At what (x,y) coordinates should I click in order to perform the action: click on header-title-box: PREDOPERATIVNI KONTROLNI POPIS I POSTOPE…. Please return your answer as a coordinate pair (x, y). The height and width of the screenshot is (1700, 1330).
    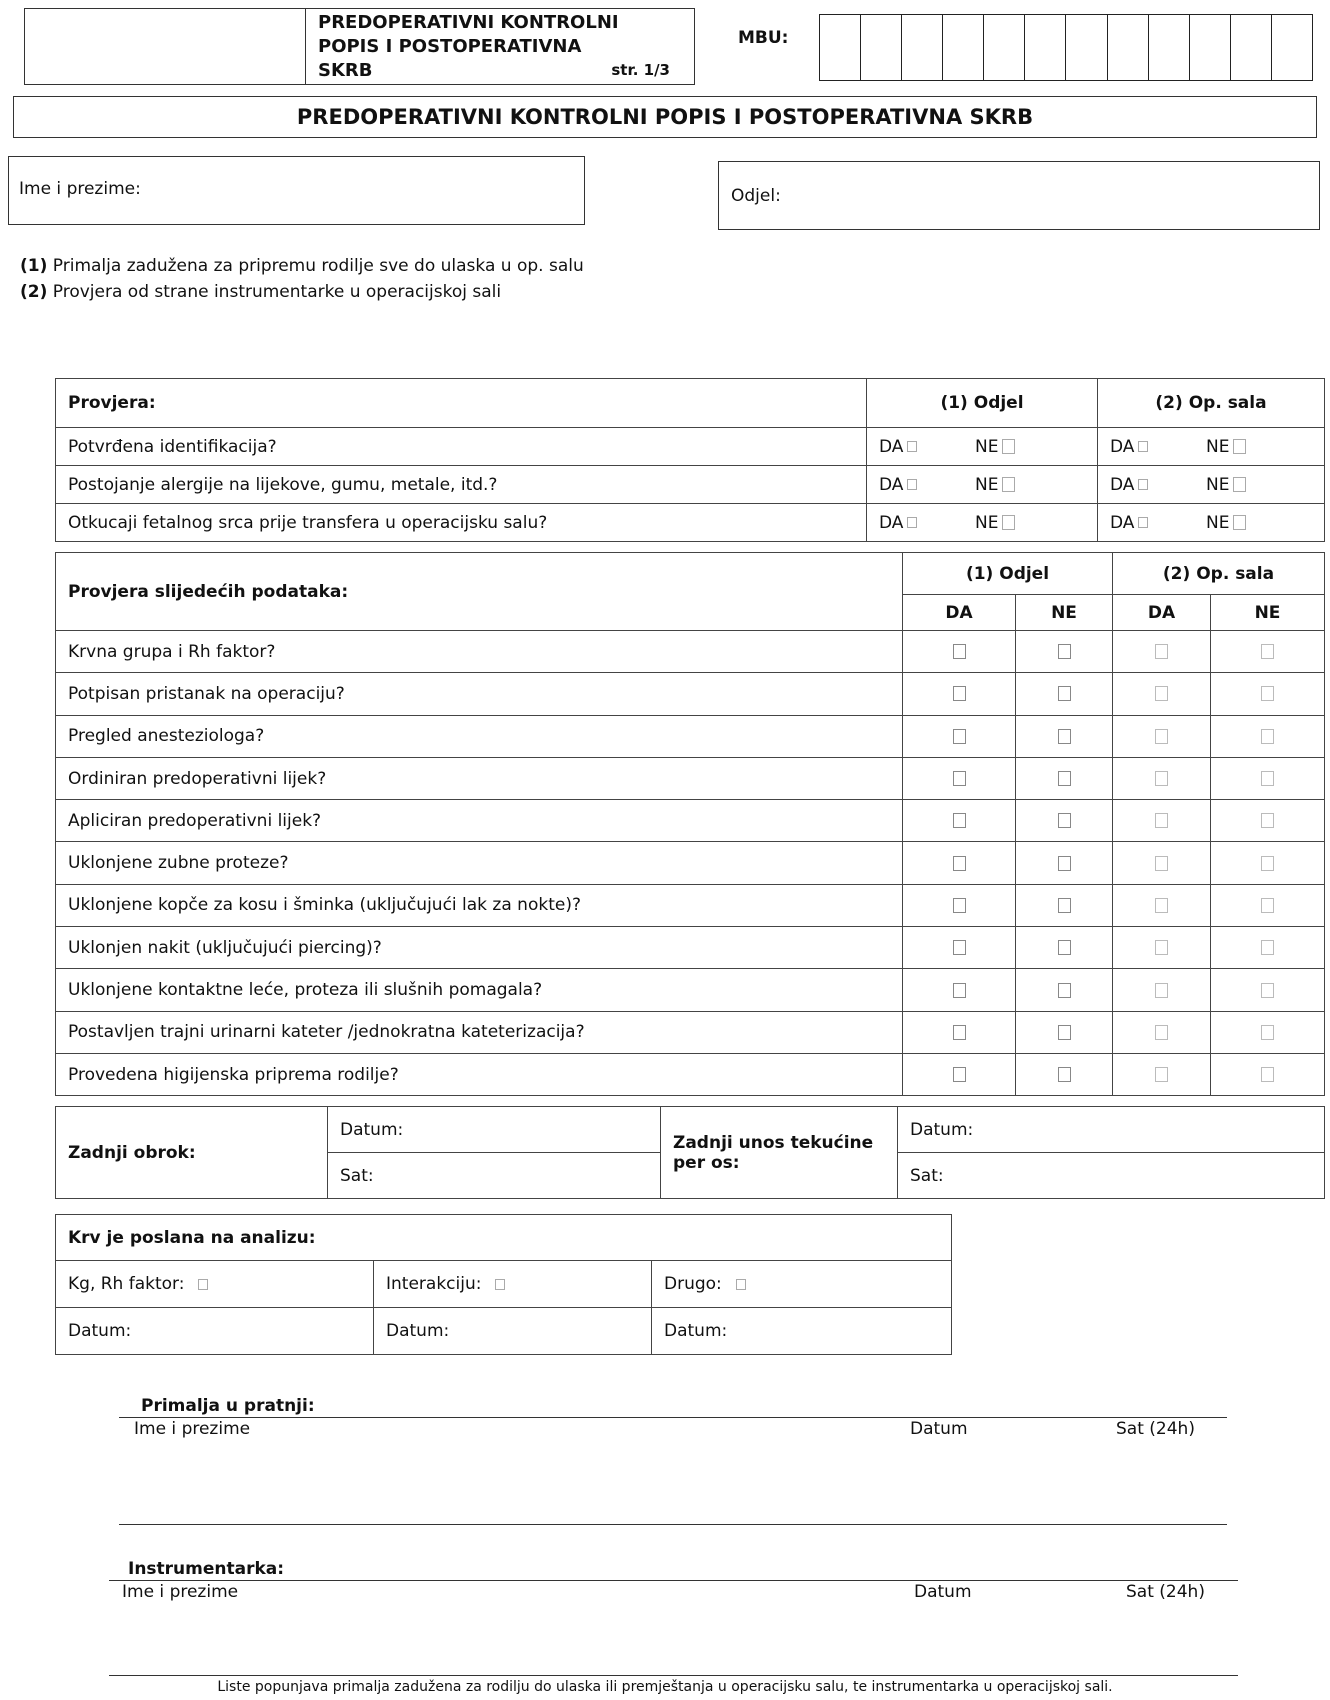
    Looking at the image, I should click on (500, 46).